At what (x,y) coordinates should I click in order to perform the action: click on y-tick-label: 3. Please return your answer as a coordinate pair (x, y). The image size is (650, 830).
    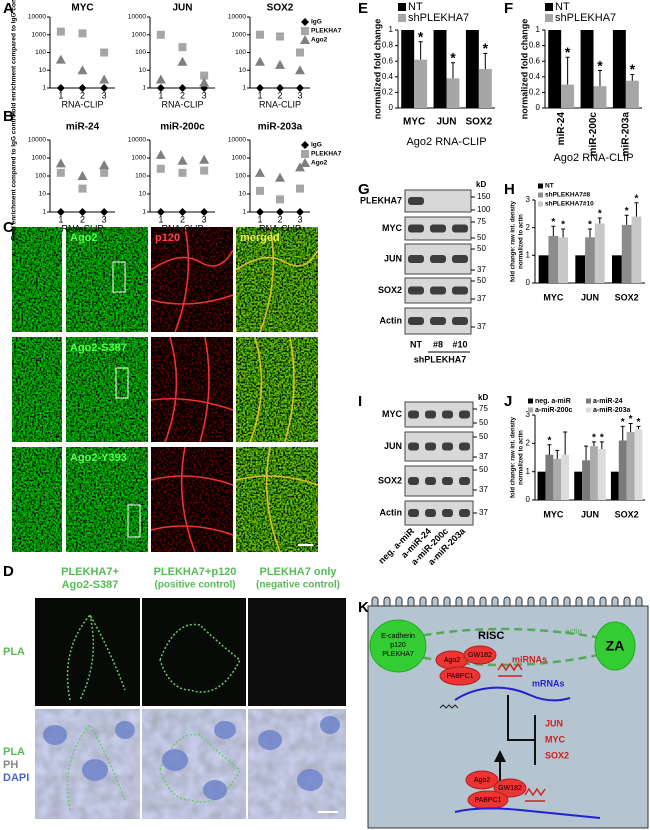
    Looking at the image, I should click on (528, 414).